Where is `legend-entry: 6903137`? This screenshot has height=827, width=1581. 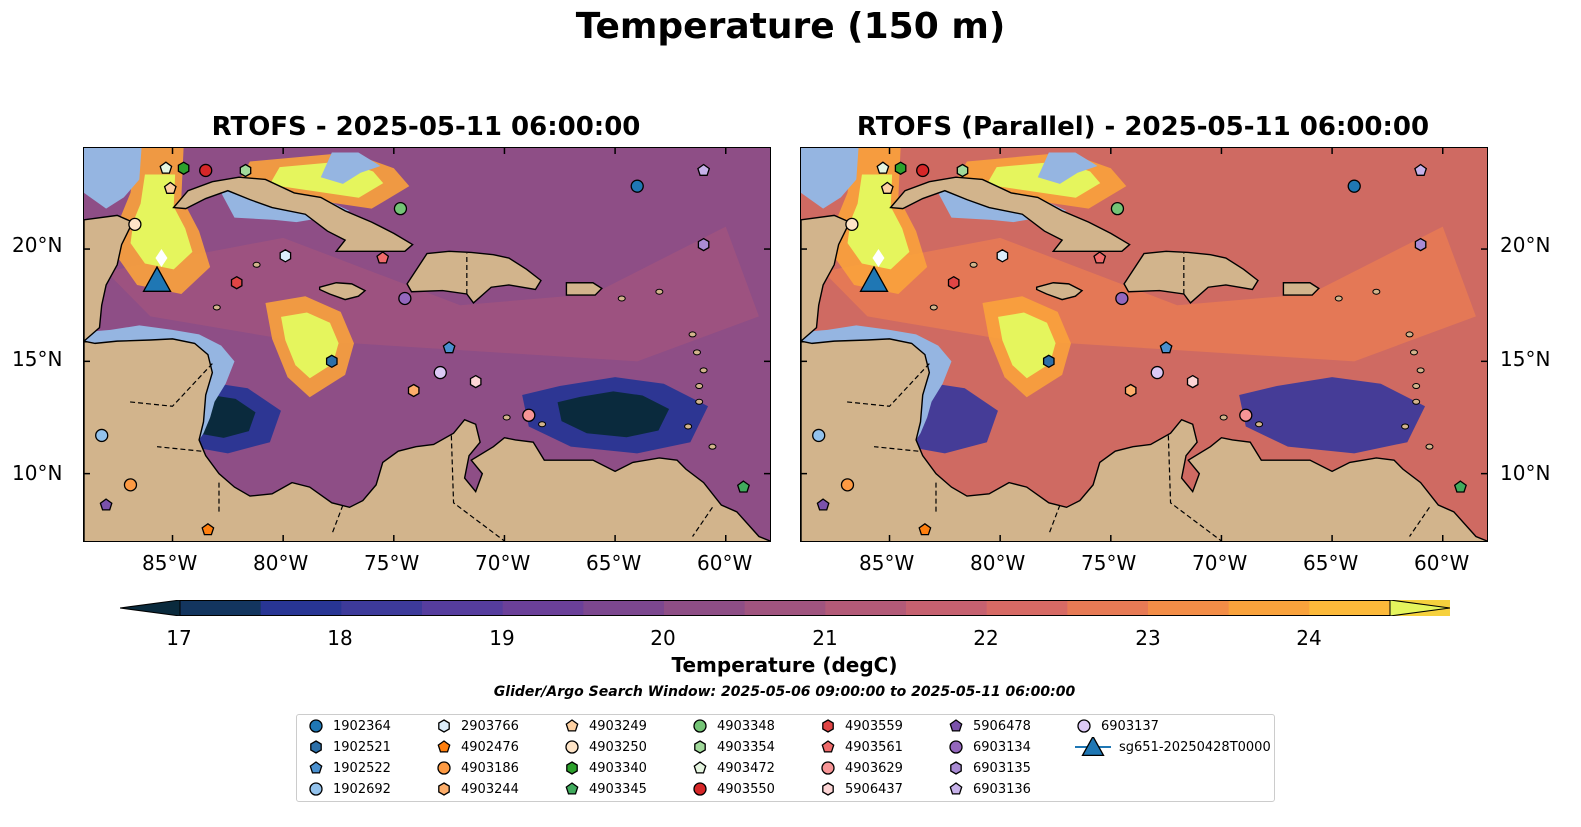
legend-entry: 6903137 is located at coordinates (1117, 726).